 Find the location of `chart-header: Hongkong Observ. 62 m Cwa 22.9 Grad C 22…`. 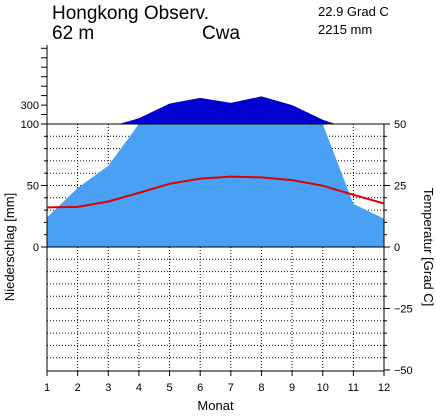

chart-header: Hongkong Observ. 62 m Cwa 22.9 Grad C 22… is located at coordinates (220, 23).